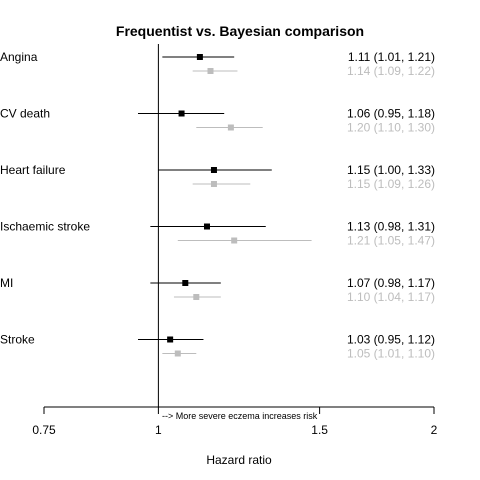 Image resolution: width=480 pixels, height=480 pixels. I want to click on x-axis-label: Hazard ratio, so click(239, 460).